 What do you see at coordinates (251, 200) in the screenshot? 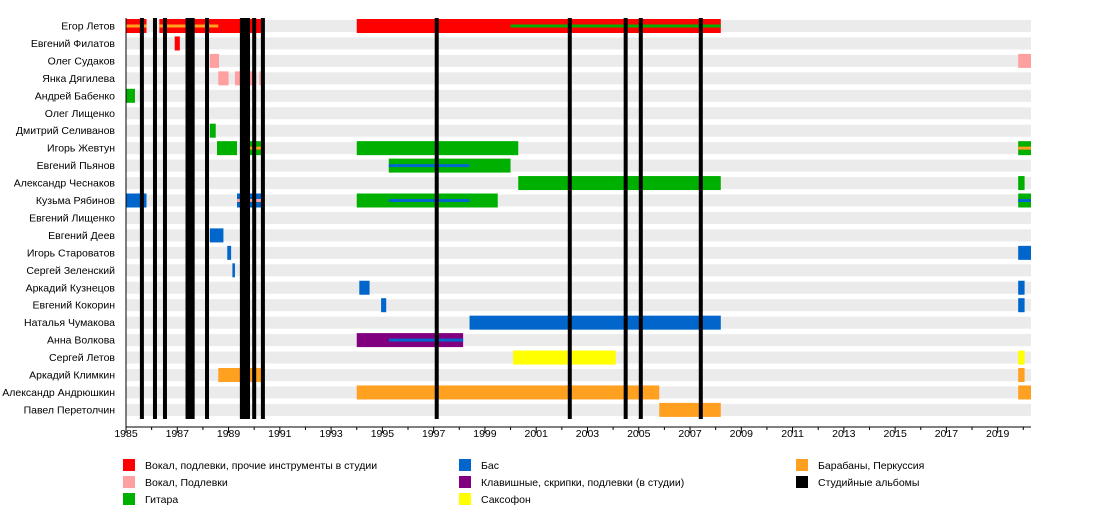
I see `overlay-backvocal` at bounding box center [251, 200].